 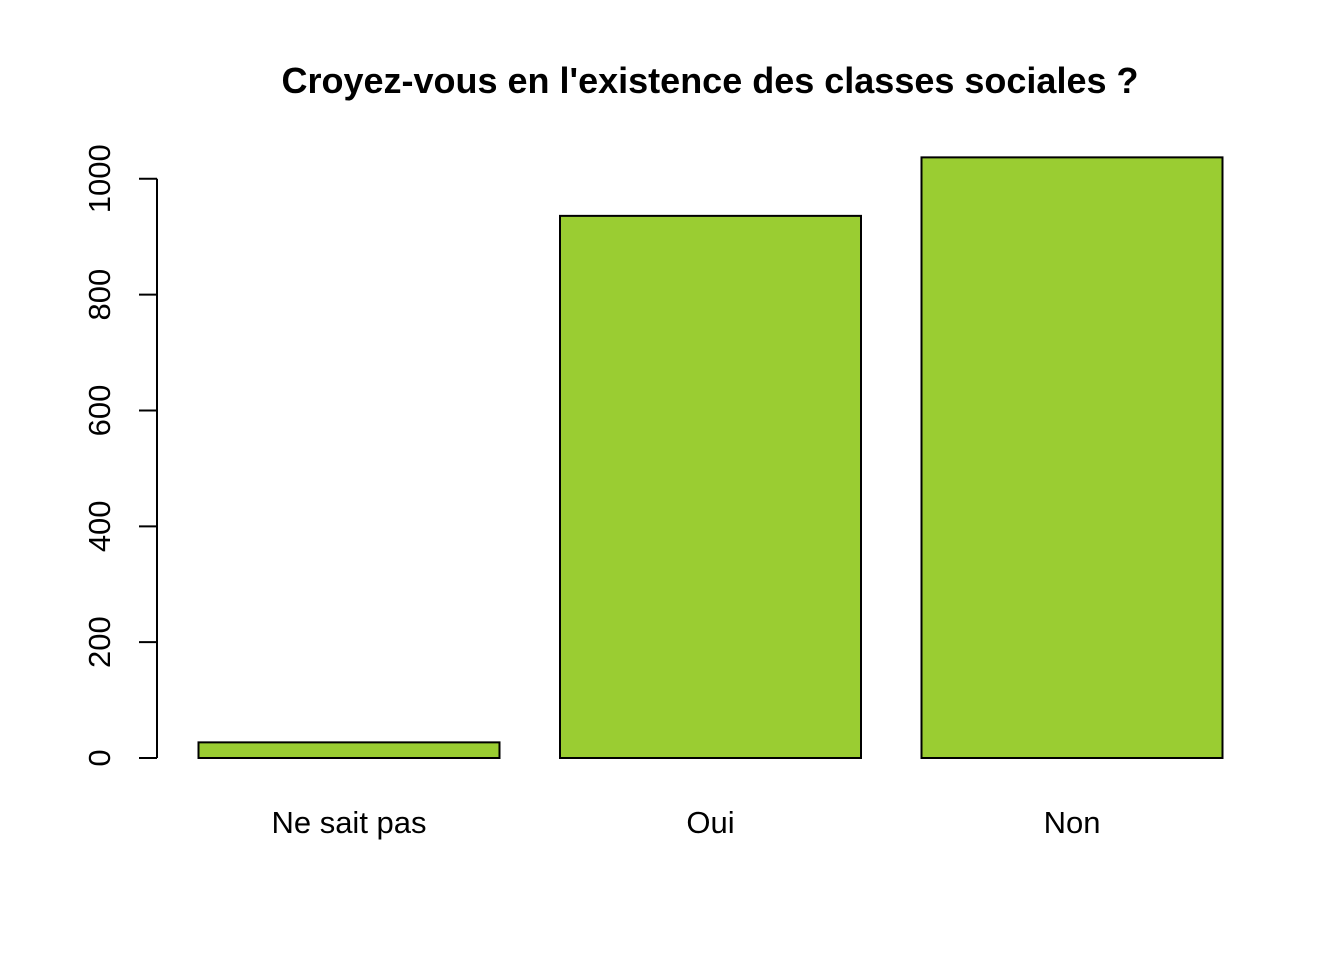 What do you see at coordinates (120, 455) in the screenshot?
I see `y-axis: 0 200 400 600 800 1000` at bounding box center [120, 455].